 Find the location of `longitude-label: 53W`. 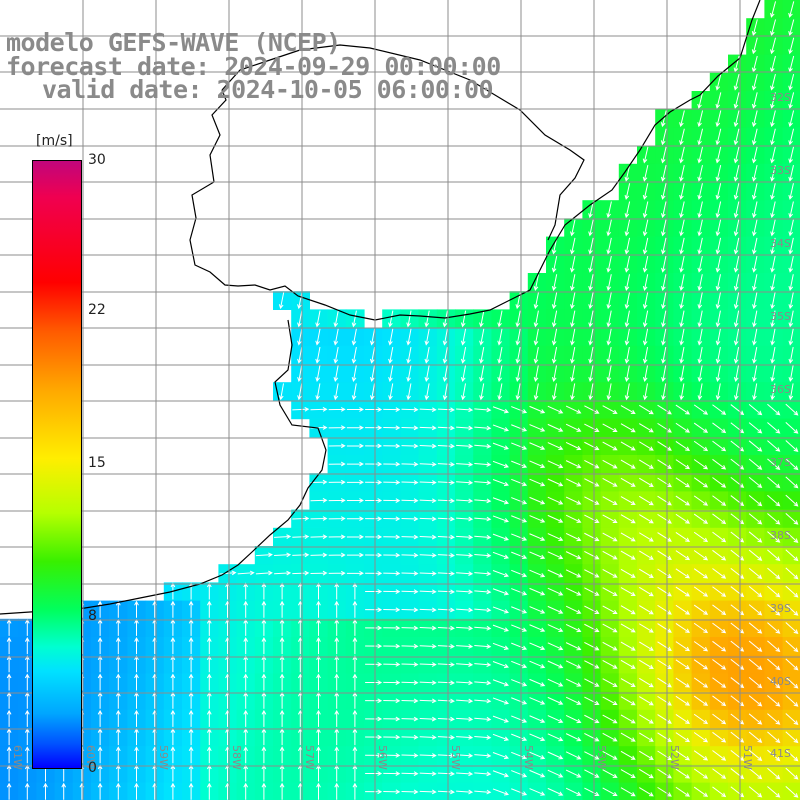

longitude-label: 53W is located at coordinates (601, 757).